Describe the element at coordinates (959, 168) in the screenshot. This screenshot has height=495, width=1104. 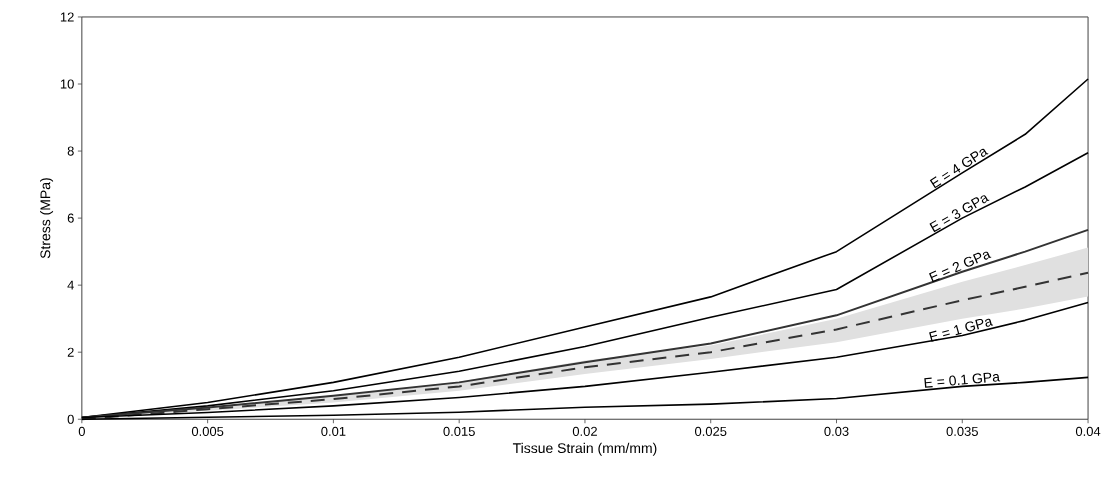
I see `text: E = 4 GPa` at that location.